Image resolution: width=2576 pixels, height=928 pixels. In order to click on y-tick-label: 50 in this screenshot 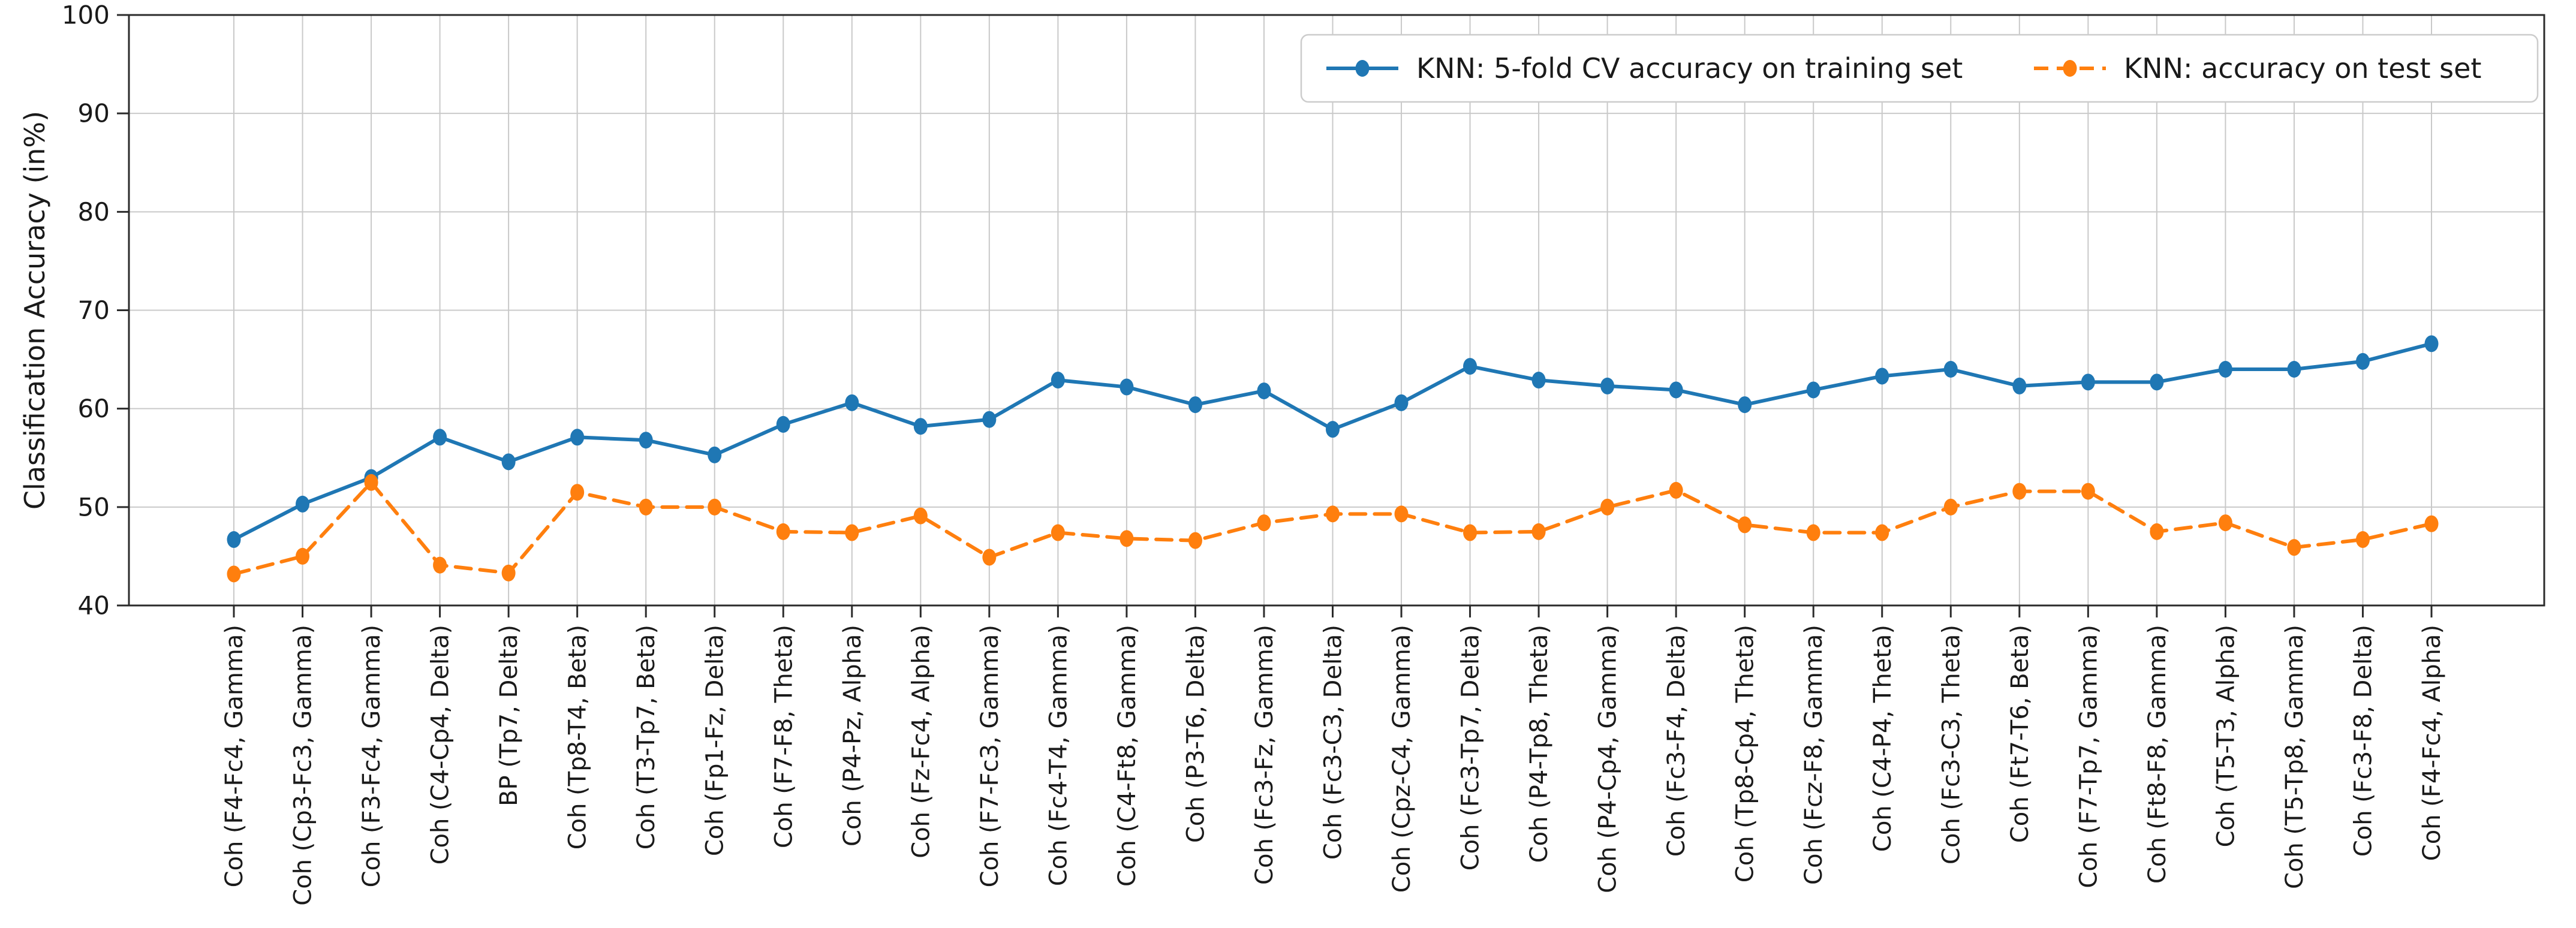, I will do `click(94, 507)`.